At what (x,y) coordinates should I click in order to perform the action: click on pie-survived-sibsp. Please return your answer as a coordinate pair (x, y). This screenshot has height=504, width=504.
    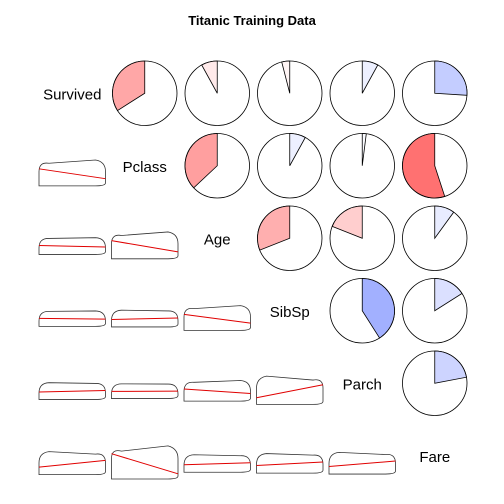
    Looking at the image, I should click on (290, 93).